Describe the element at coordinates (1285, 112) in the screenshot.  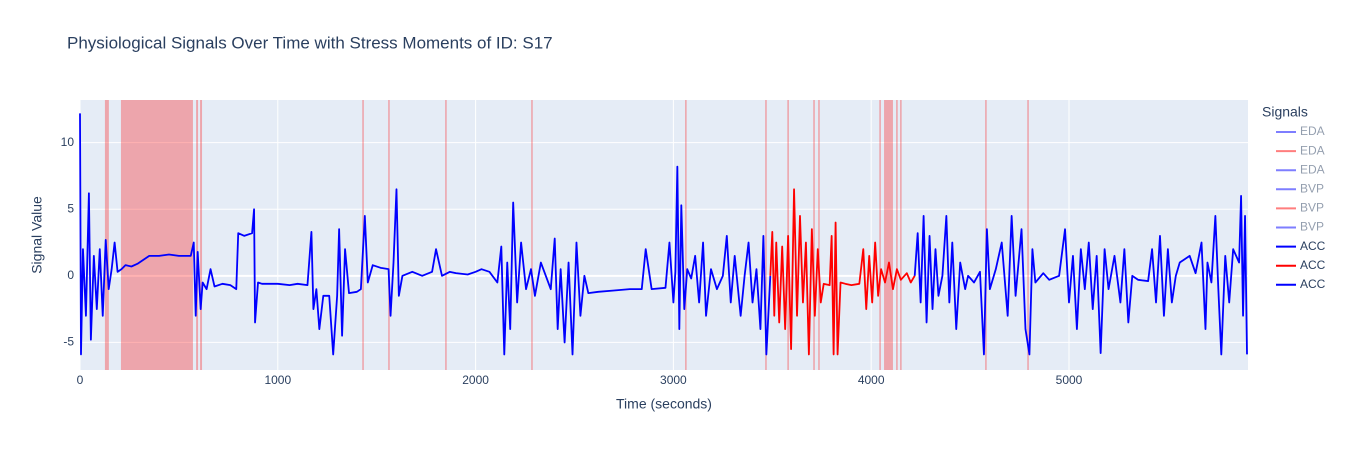
I see `legend-title: Signals` at that location.